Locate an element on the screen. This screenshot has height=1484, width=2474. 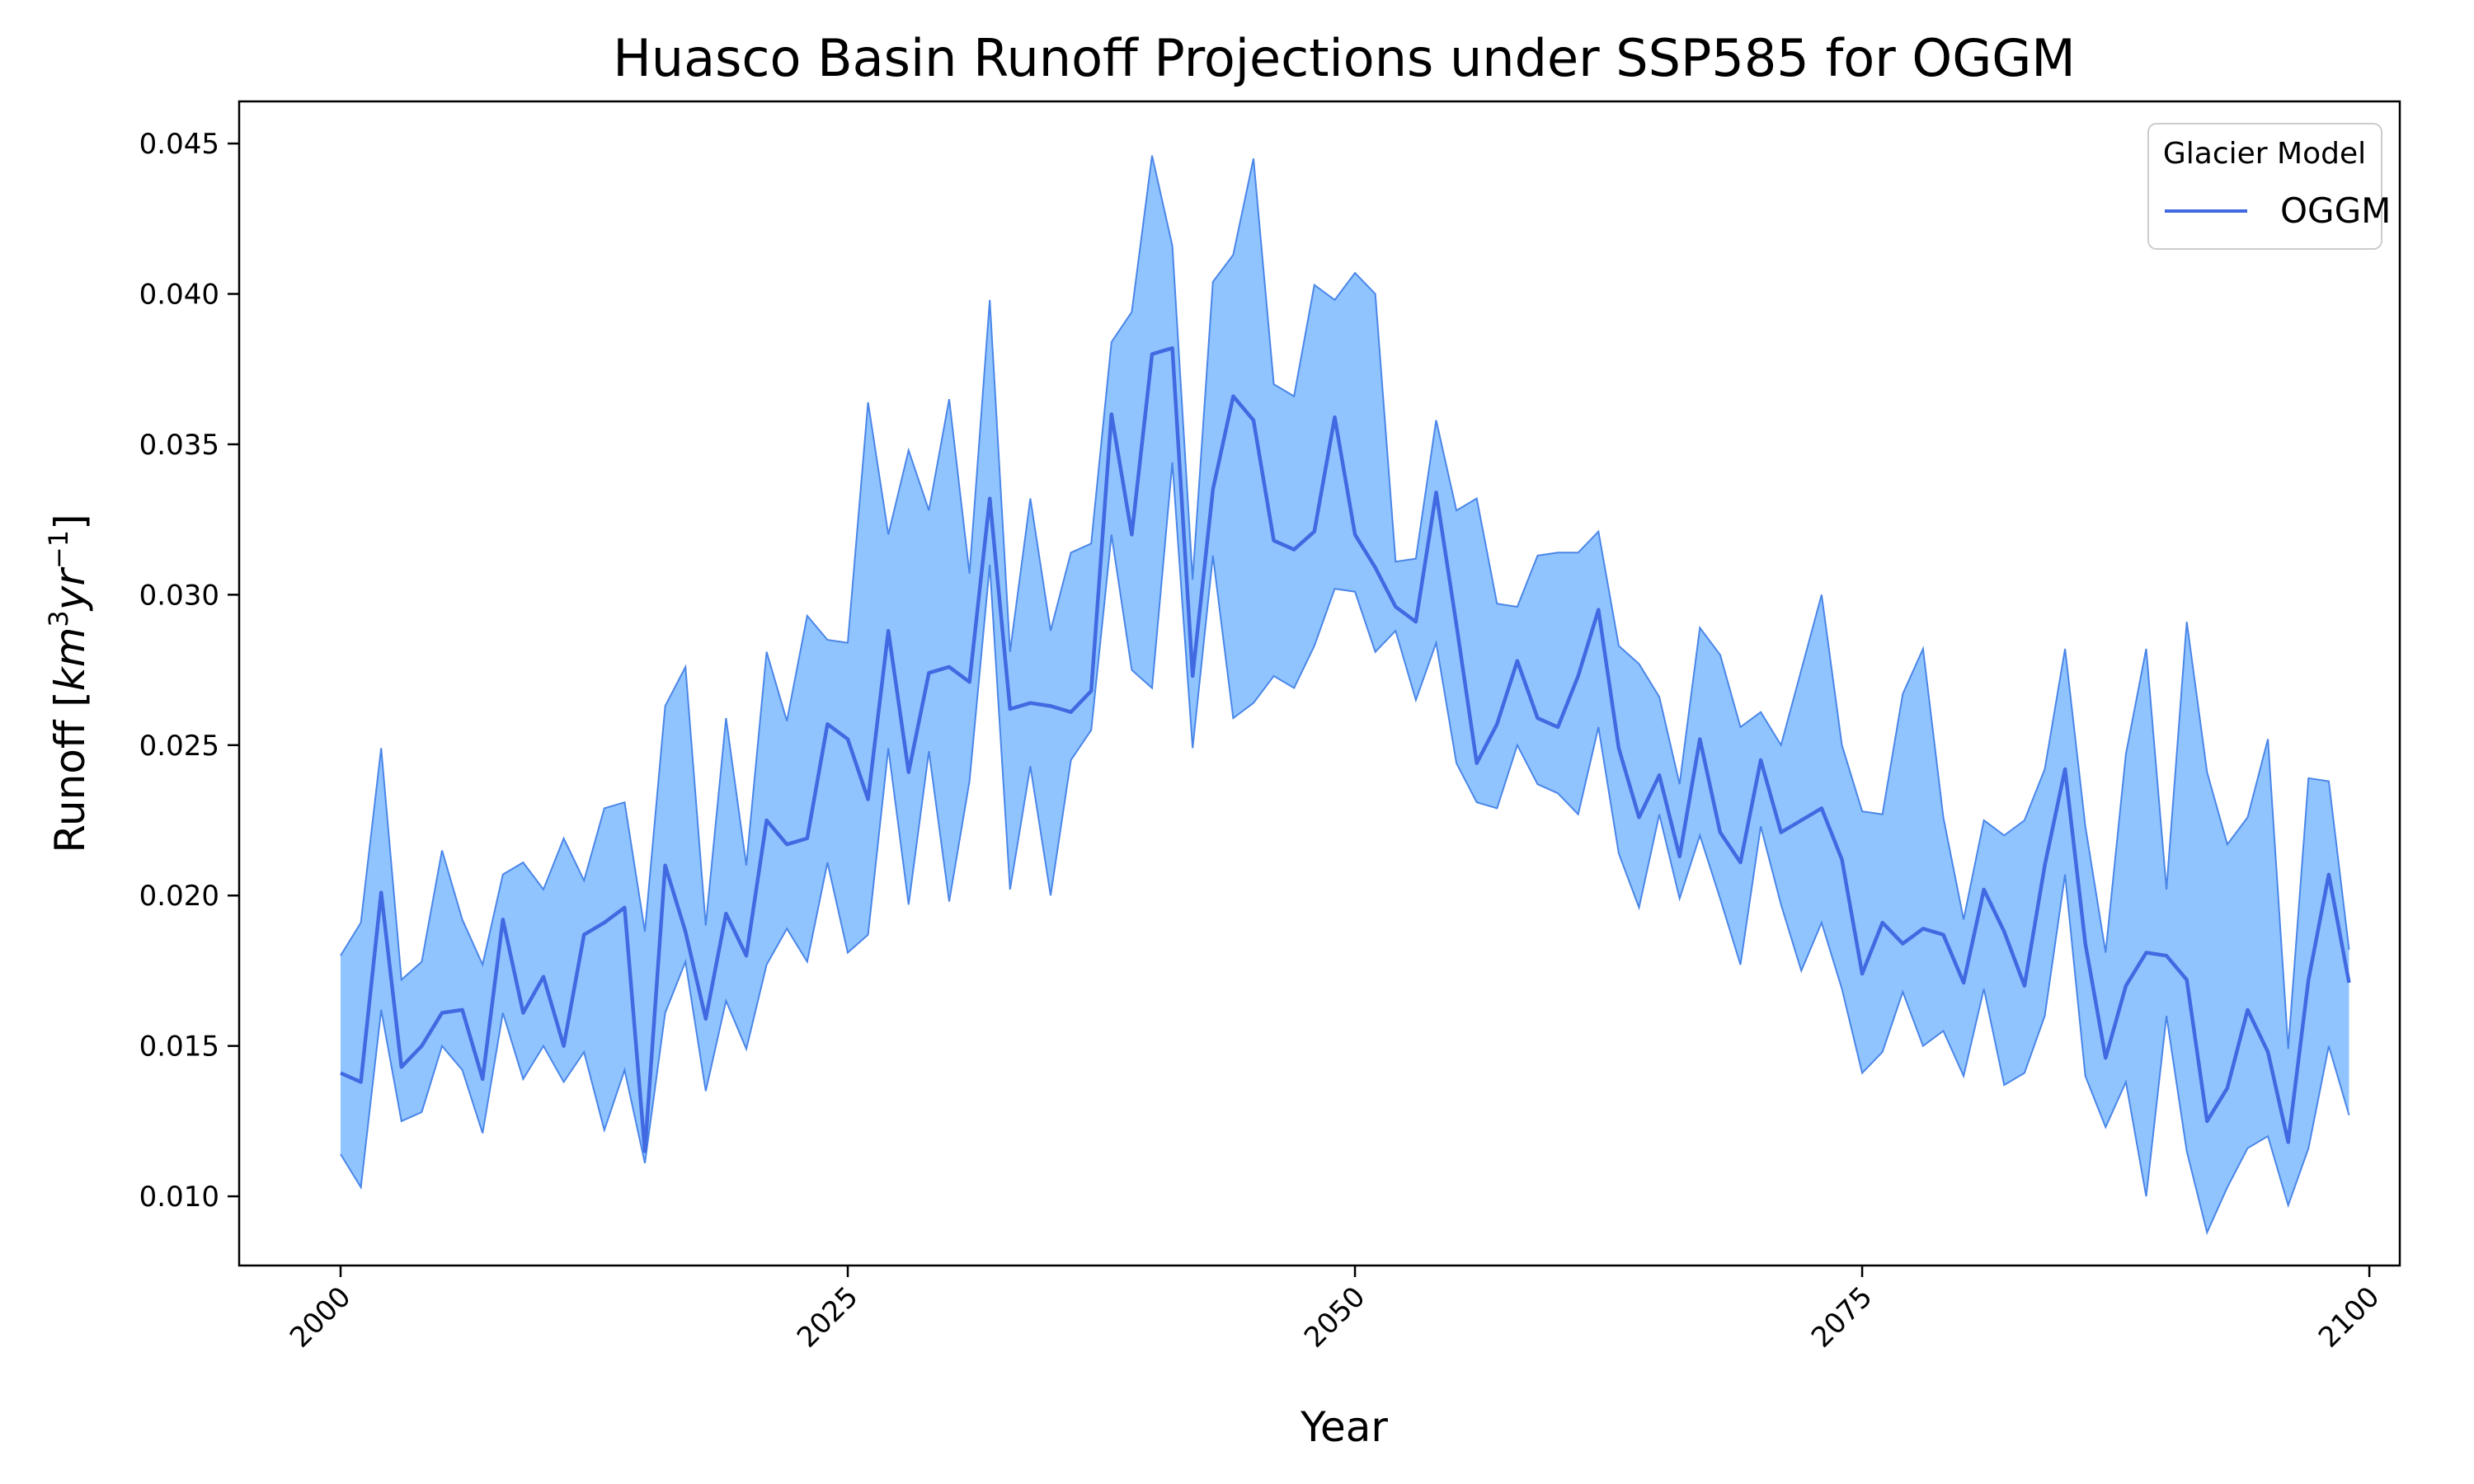
y-tick-label: 0.040 is located at coordinates (179, 295).